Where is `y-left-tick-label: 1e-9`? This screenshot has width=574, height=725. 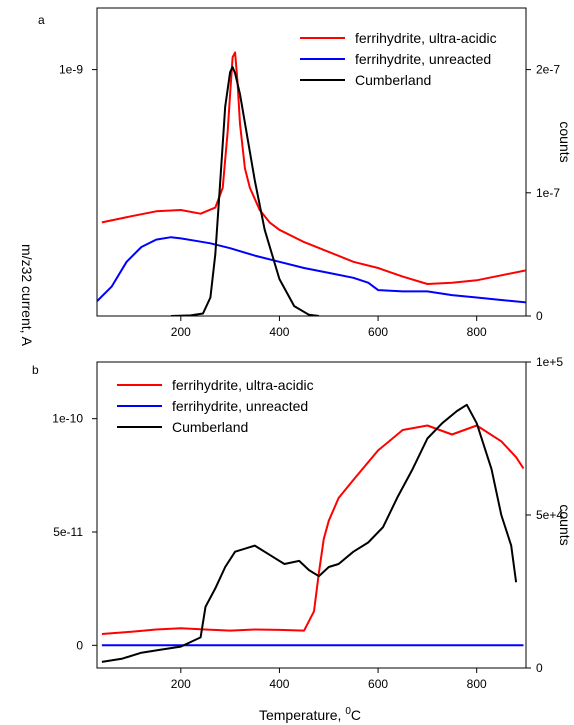
y-left-tick-label: 1e-9 is located at coordinates (71, 70).